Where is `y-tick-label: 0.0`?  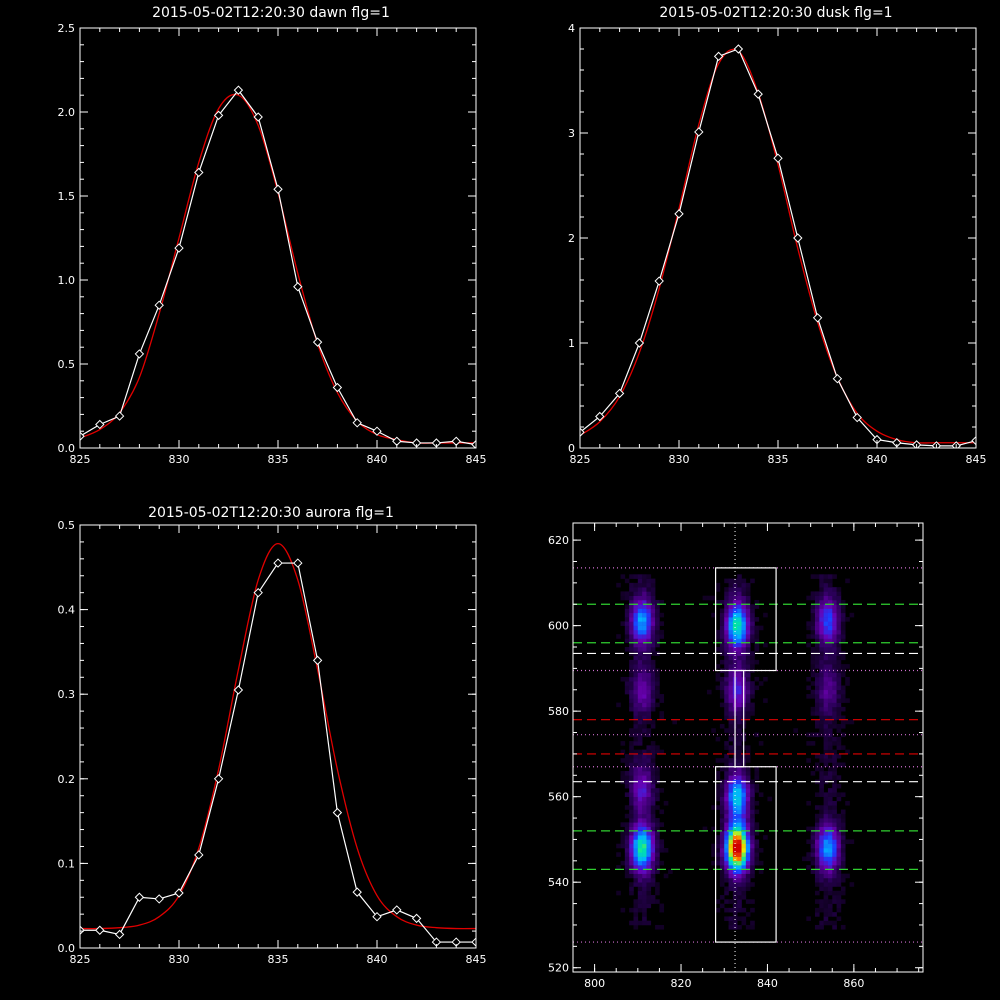
y-tick-label: 0.0 is located at coordinates (67, 948).